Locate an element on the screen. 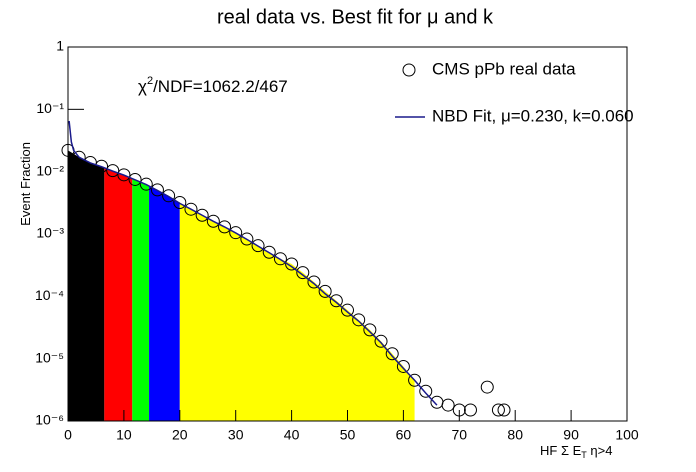 The image size is (696, 472). x-tick-label: 40 is located at coordinates (292, 435).